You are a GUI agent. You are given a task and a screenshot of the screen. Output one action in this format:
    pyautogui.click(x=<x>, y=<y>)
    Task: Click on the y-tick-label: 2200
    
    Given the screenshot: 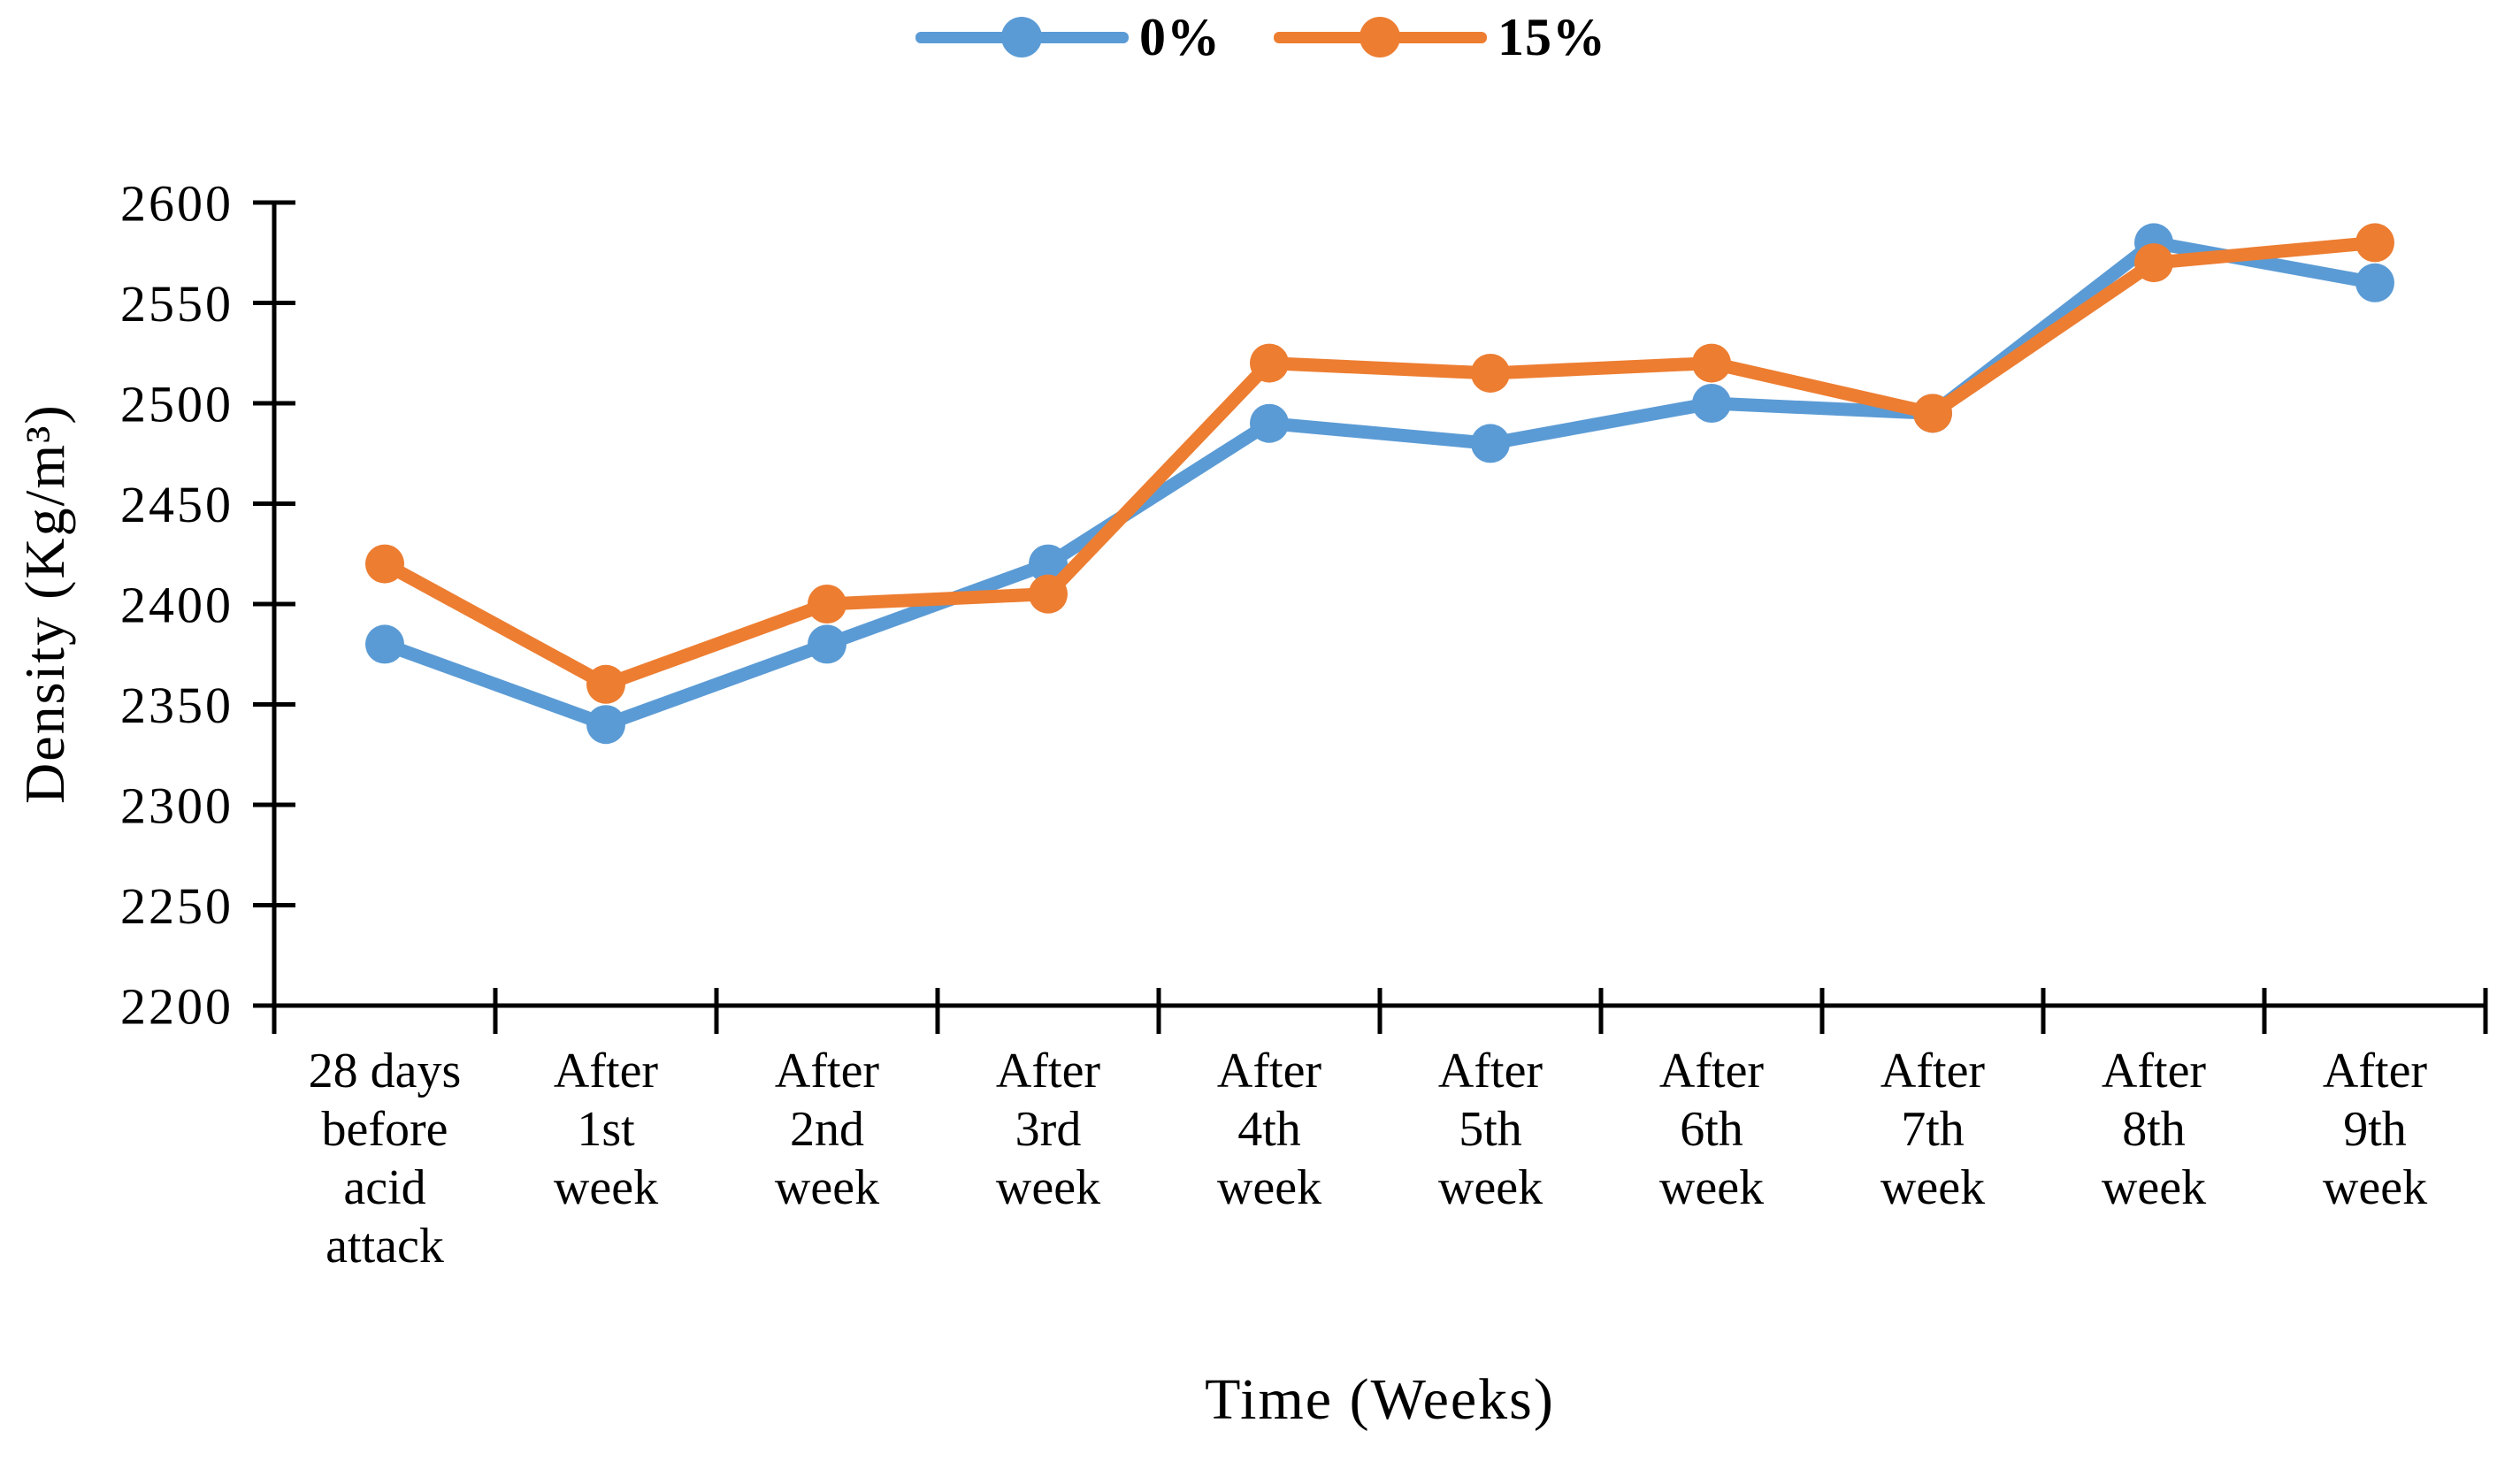 What is the action you would take?
    pyautogui.click(x=177, y=1006)
    